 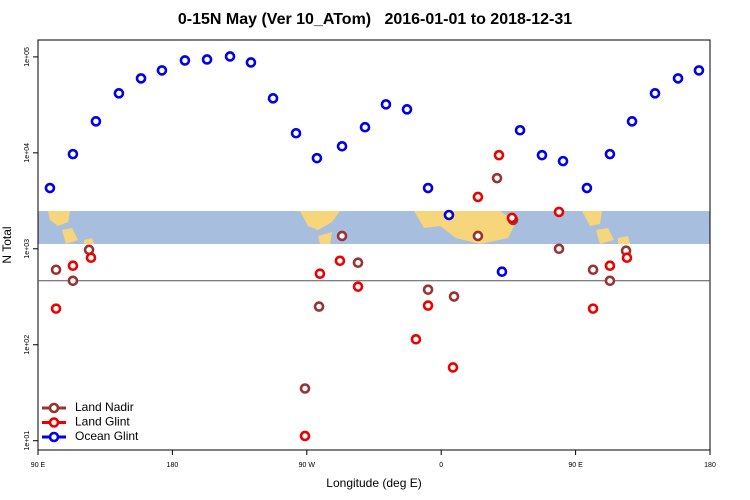 What do you see at coordinates (374, 227) in the screenshot?
I see `map-strip` at bounding box center [374, 227].